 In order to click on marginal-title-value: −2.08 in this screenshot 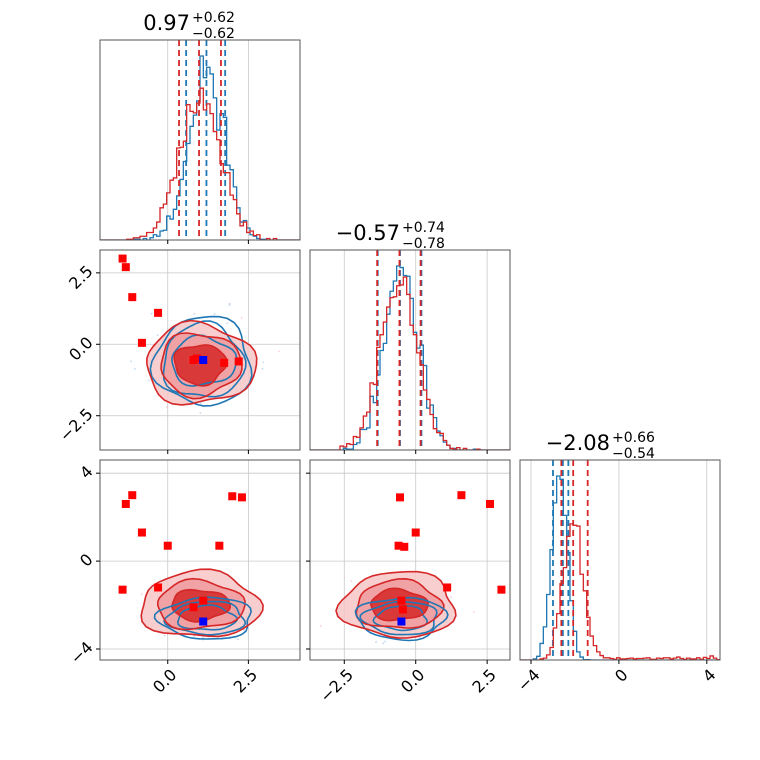, I will do `click(578, 443)`.